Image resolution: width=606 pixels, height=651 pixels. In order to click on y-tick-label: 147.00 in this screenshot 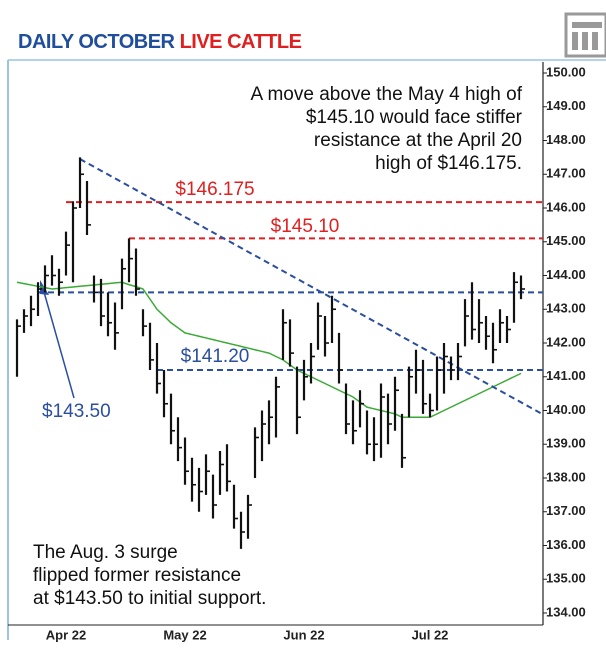, I will do `click(566, 173)`.